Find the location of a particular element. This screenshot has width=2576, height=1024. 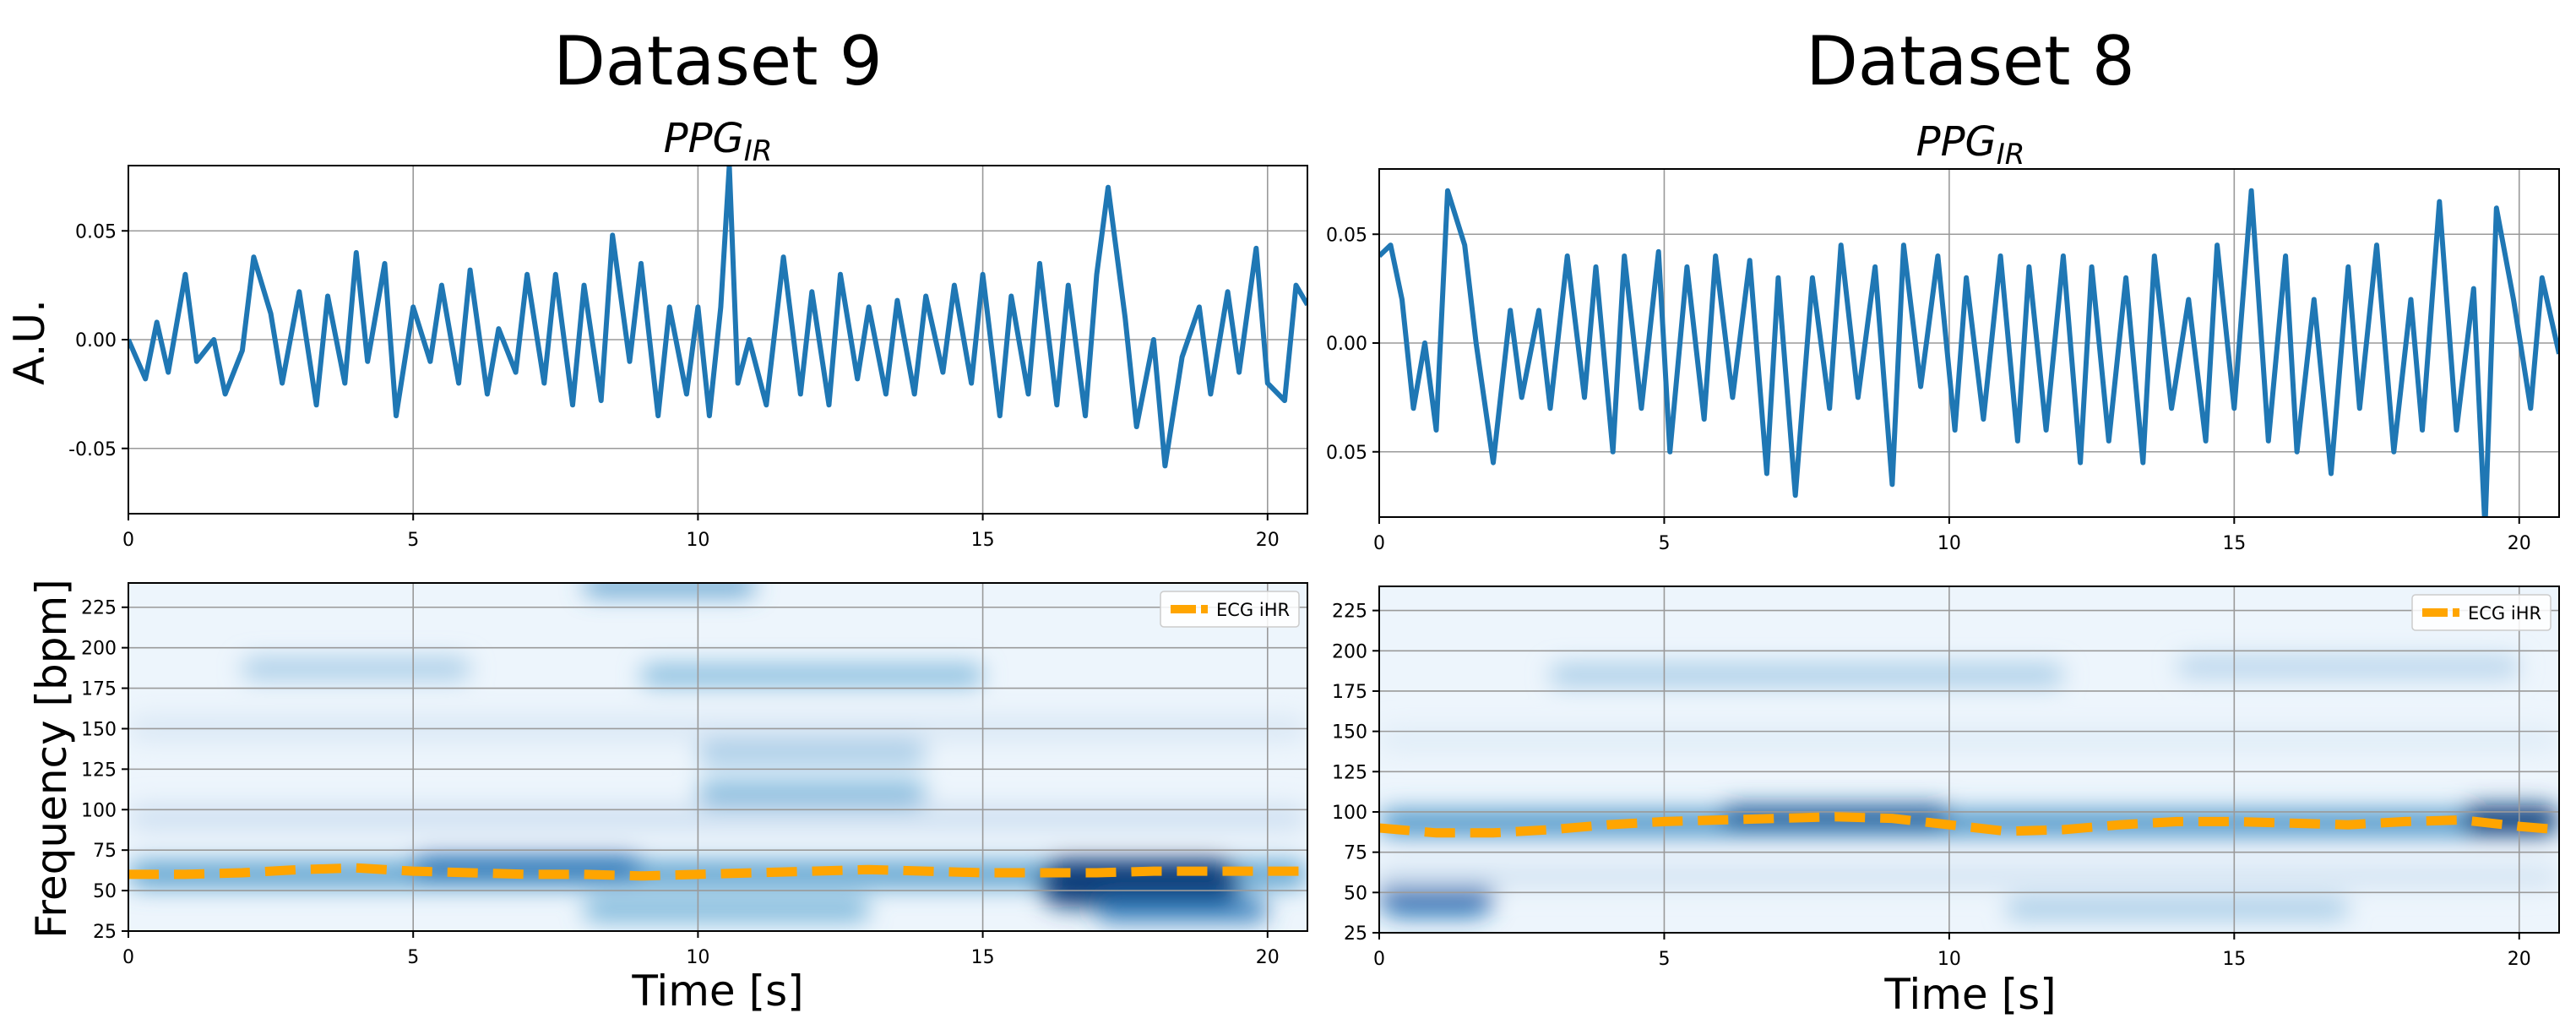

x-axis-label-dataset8: Time [s] is located at coordinates (1969, 994).